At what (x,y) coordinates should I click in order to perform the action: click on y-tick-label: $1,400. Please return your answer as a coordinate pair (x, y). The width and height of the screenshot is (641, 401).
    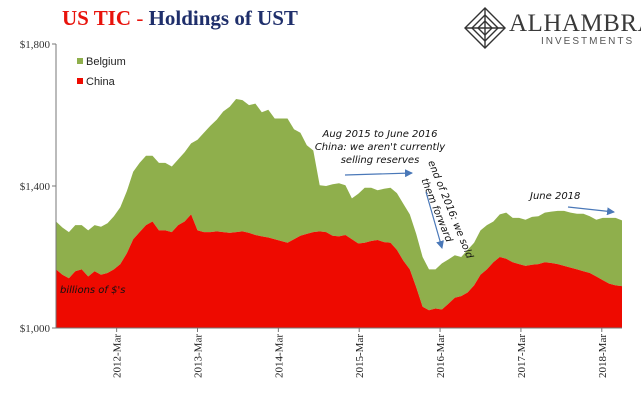
    Looking at the image, I should click on (35, 187).